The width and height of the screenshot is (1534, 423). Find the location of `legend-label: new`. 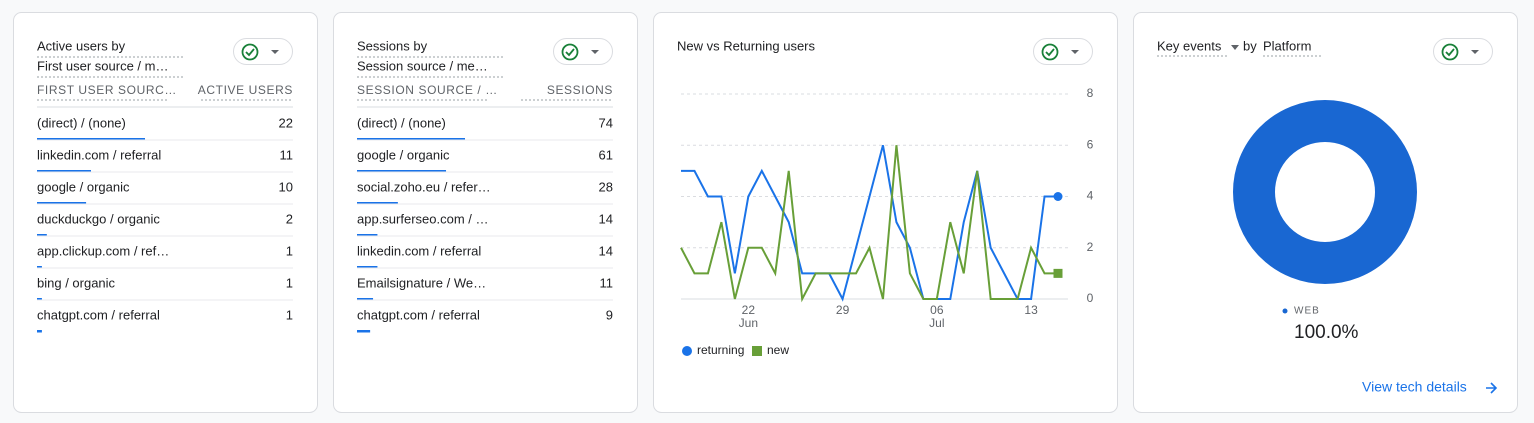

legend-label: new is located at coordinates (778, 350).